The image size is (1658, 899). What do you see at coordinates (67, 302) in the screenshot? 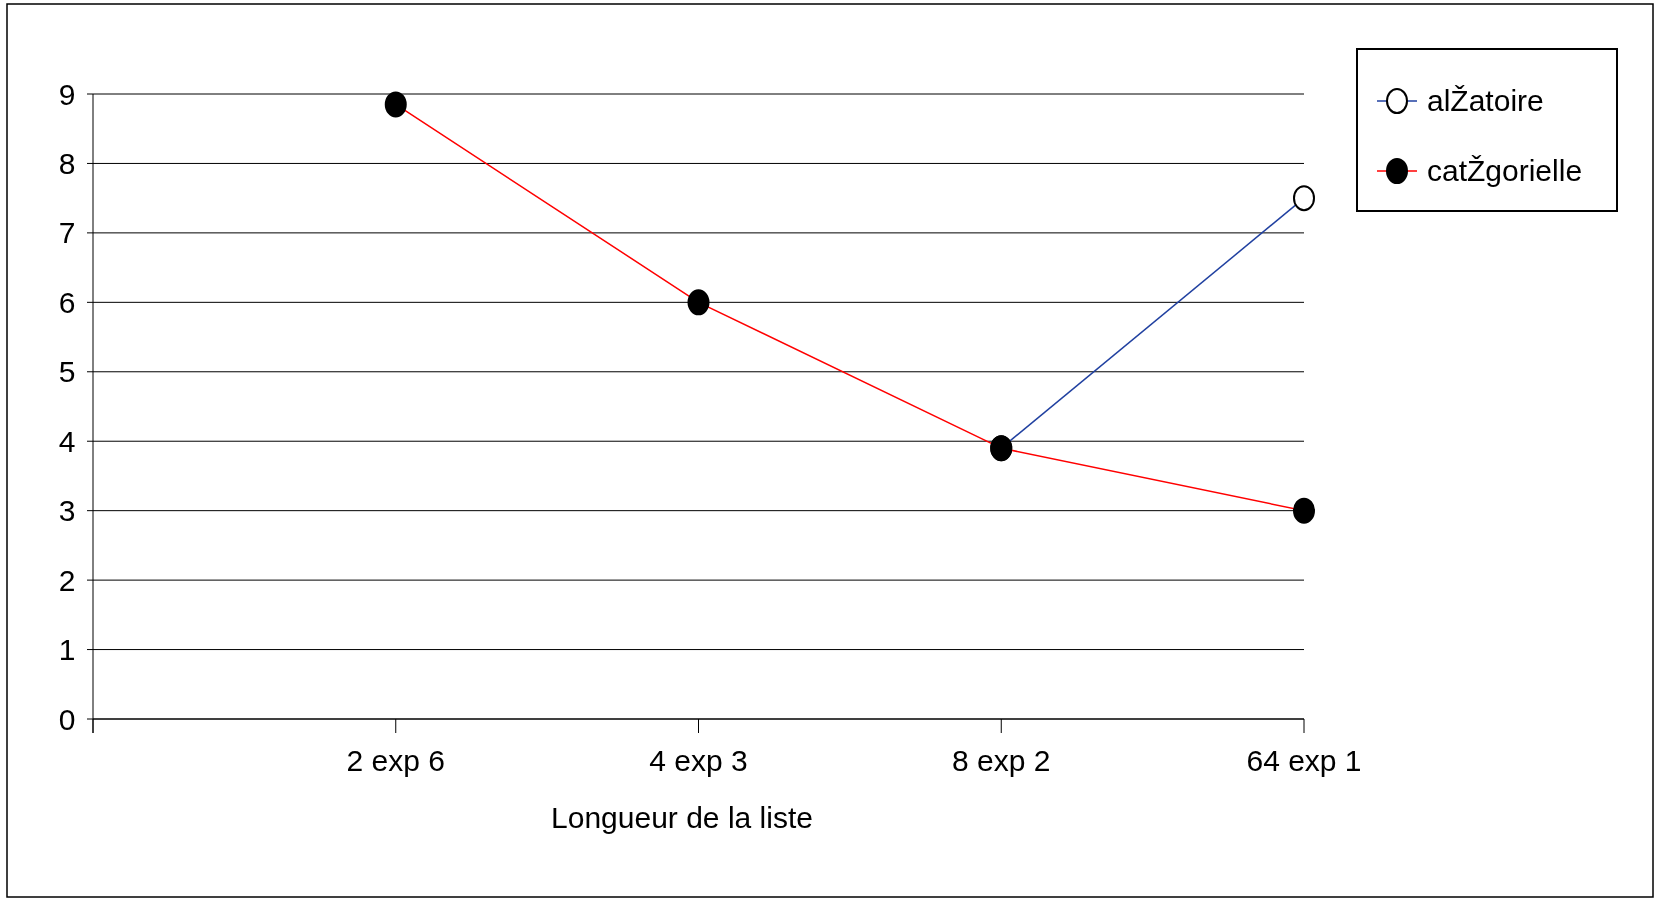
I see `y-tick-label: 6` at bounding box center [67, 302].